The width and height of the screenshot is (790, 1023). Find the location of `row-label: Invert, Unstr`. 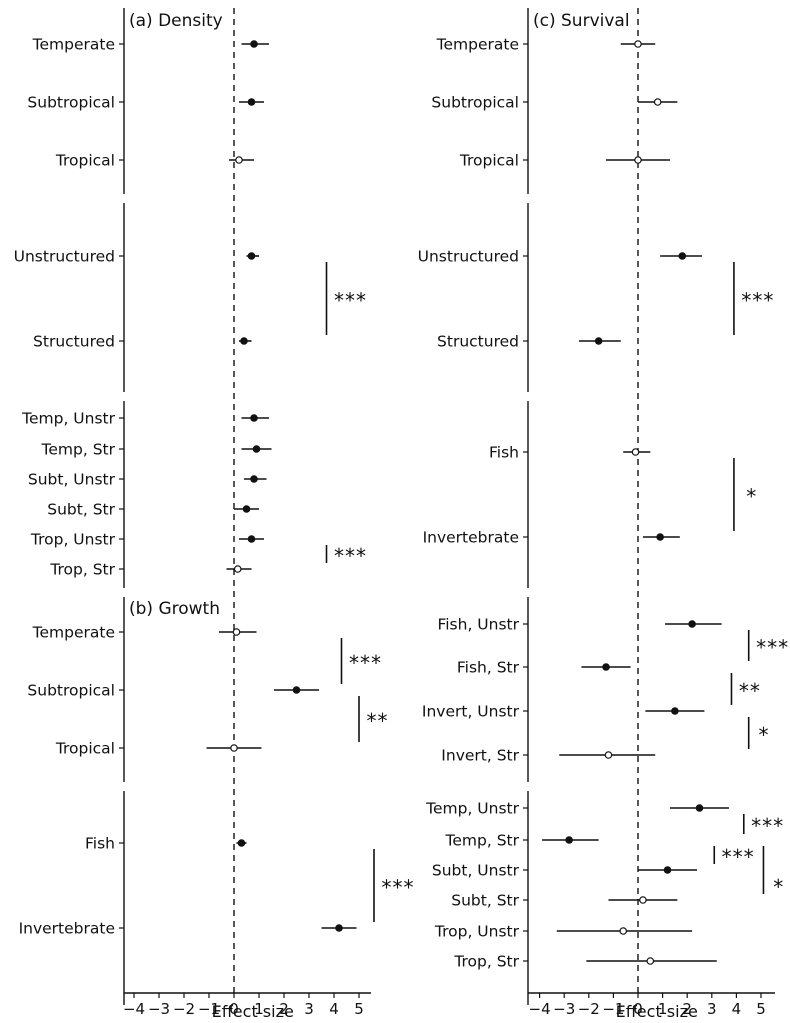

row-label: Invert, Unstr is located at coordinates (471, 712).